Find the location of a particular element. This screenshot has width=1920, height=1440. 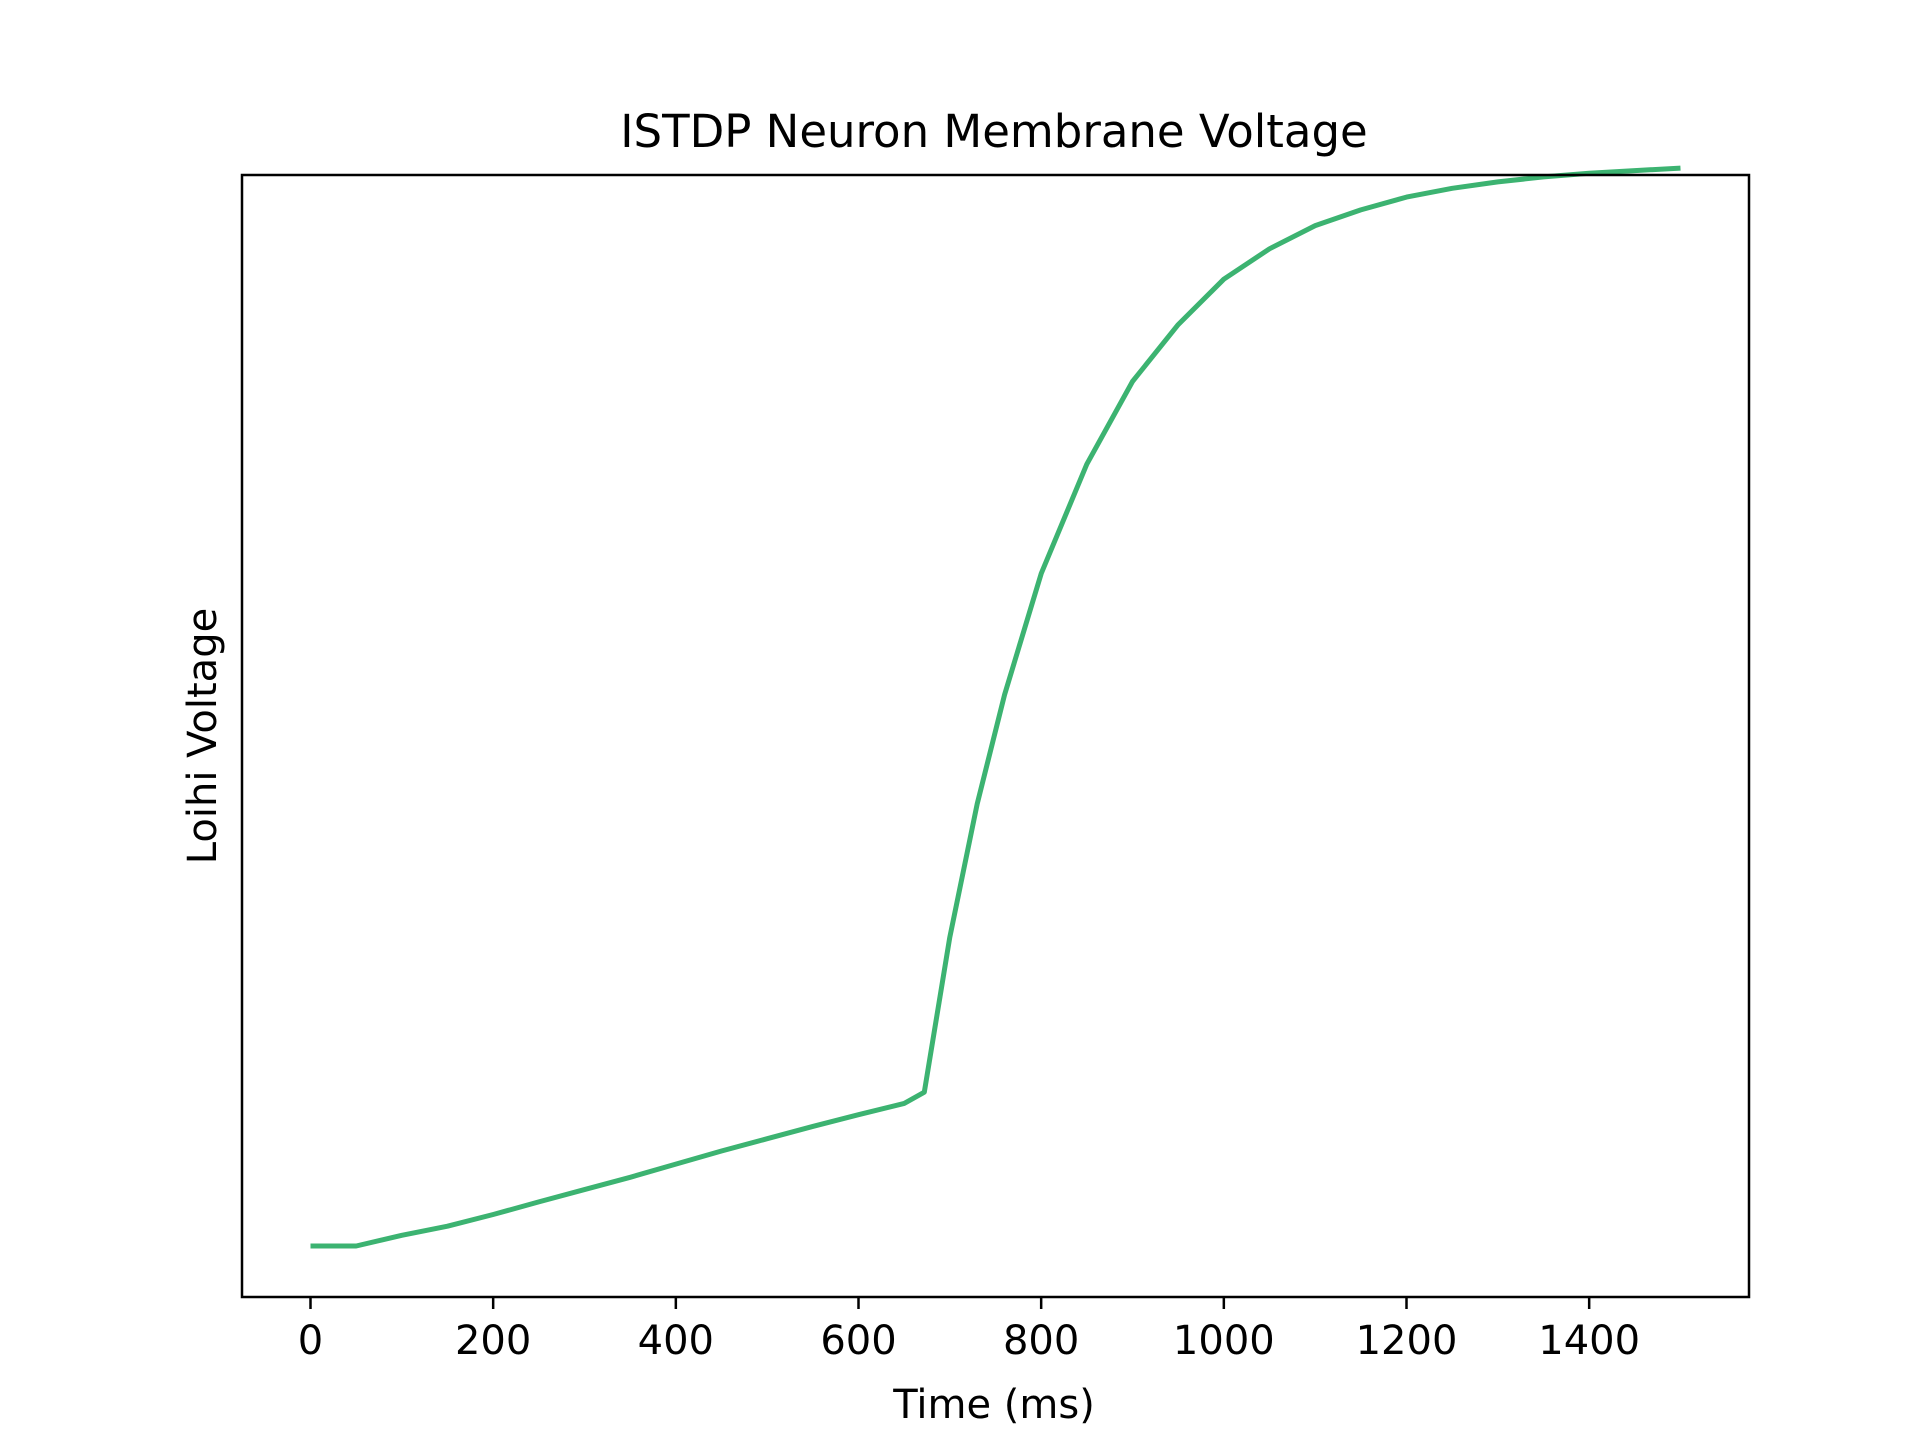

x-tick-label: 0 is located at coordinates (310, 1341).